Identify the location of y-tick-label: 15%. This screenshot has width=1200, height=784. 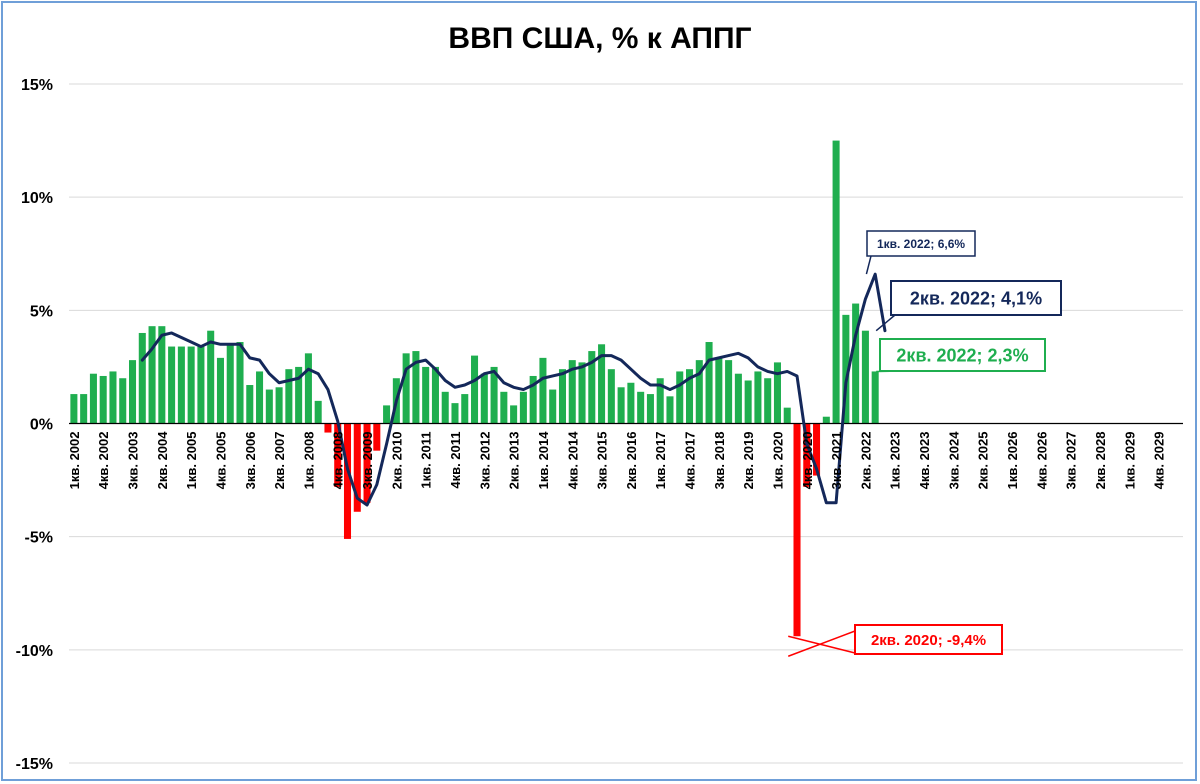
(37, 85).